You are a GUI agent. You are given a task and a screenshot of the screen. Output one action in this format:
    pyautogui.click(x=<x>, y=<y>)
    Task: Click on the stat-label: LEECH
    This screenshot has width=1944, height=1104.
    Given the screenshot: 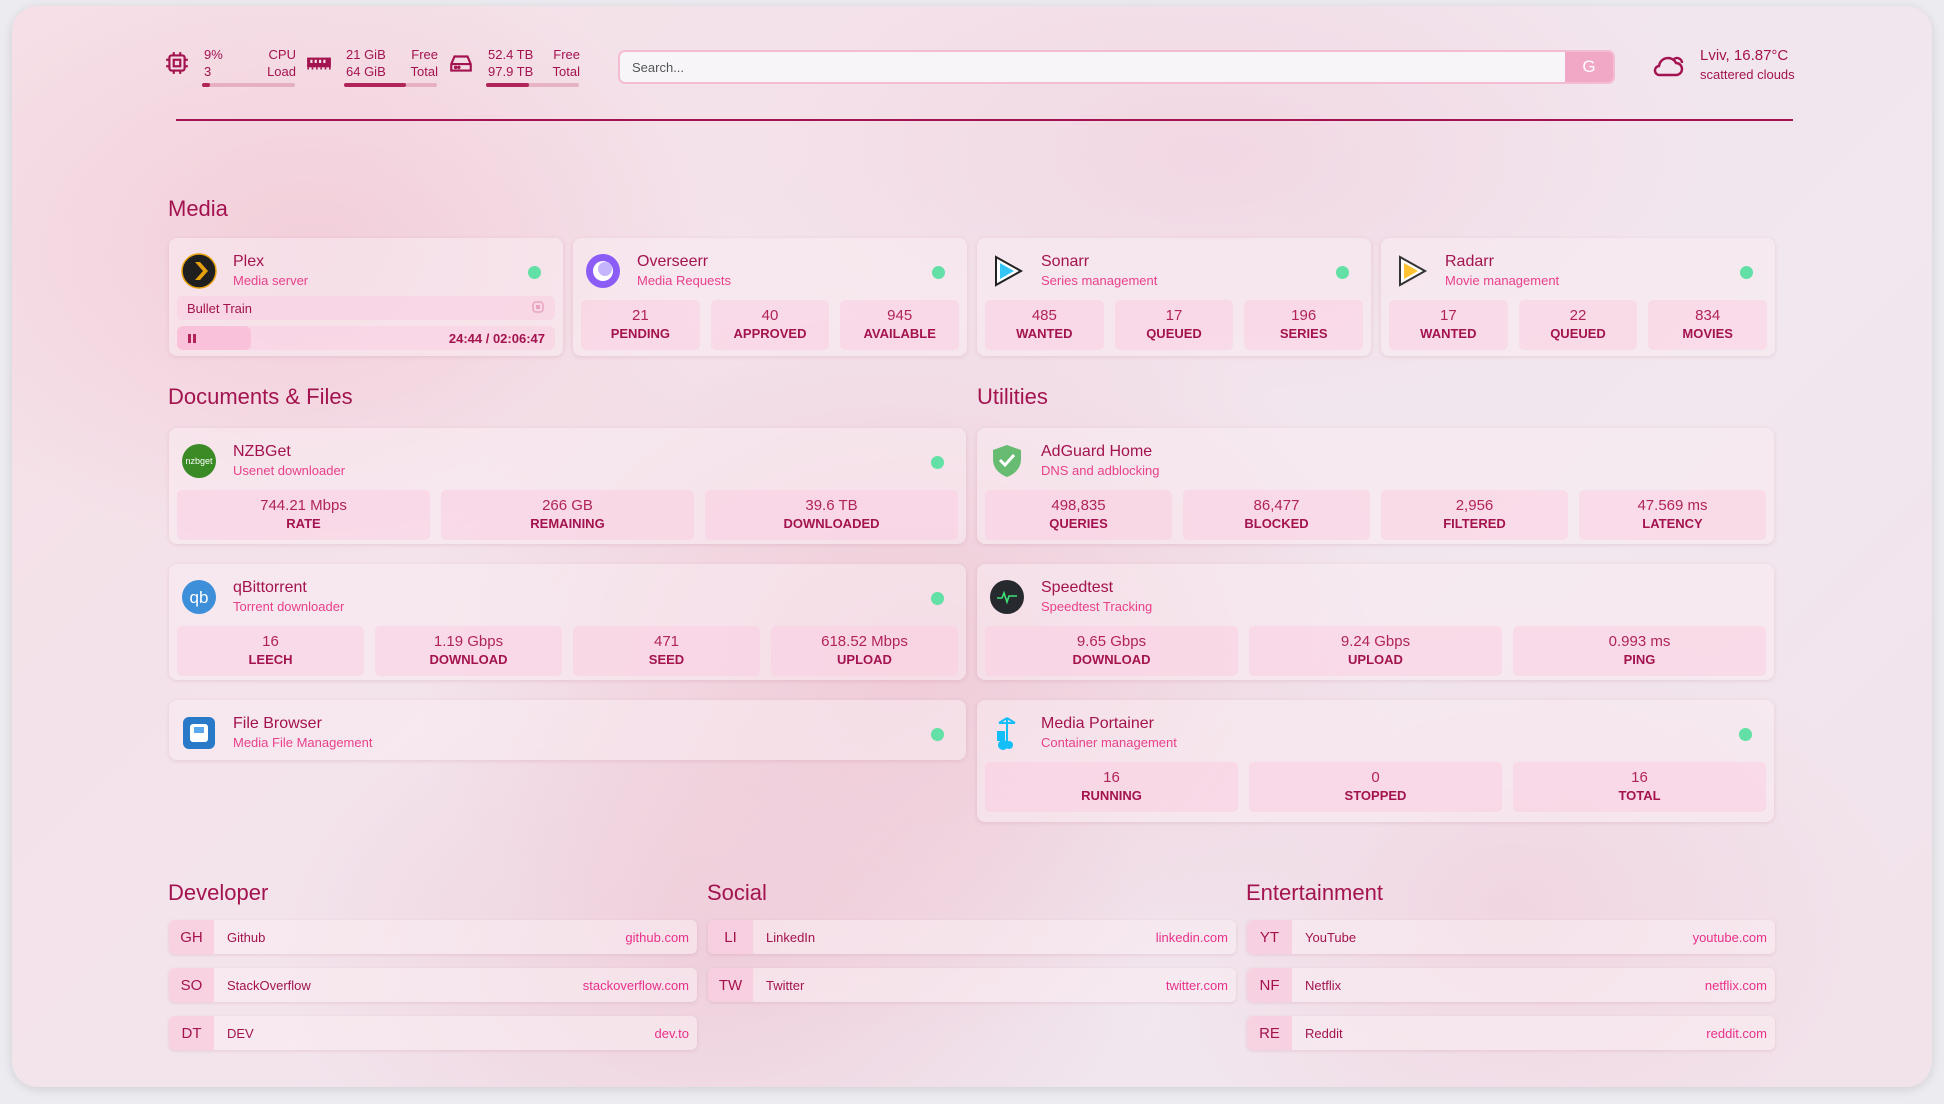 What is the action you would take?
    pyautogui.click(x=270, y=659)
    